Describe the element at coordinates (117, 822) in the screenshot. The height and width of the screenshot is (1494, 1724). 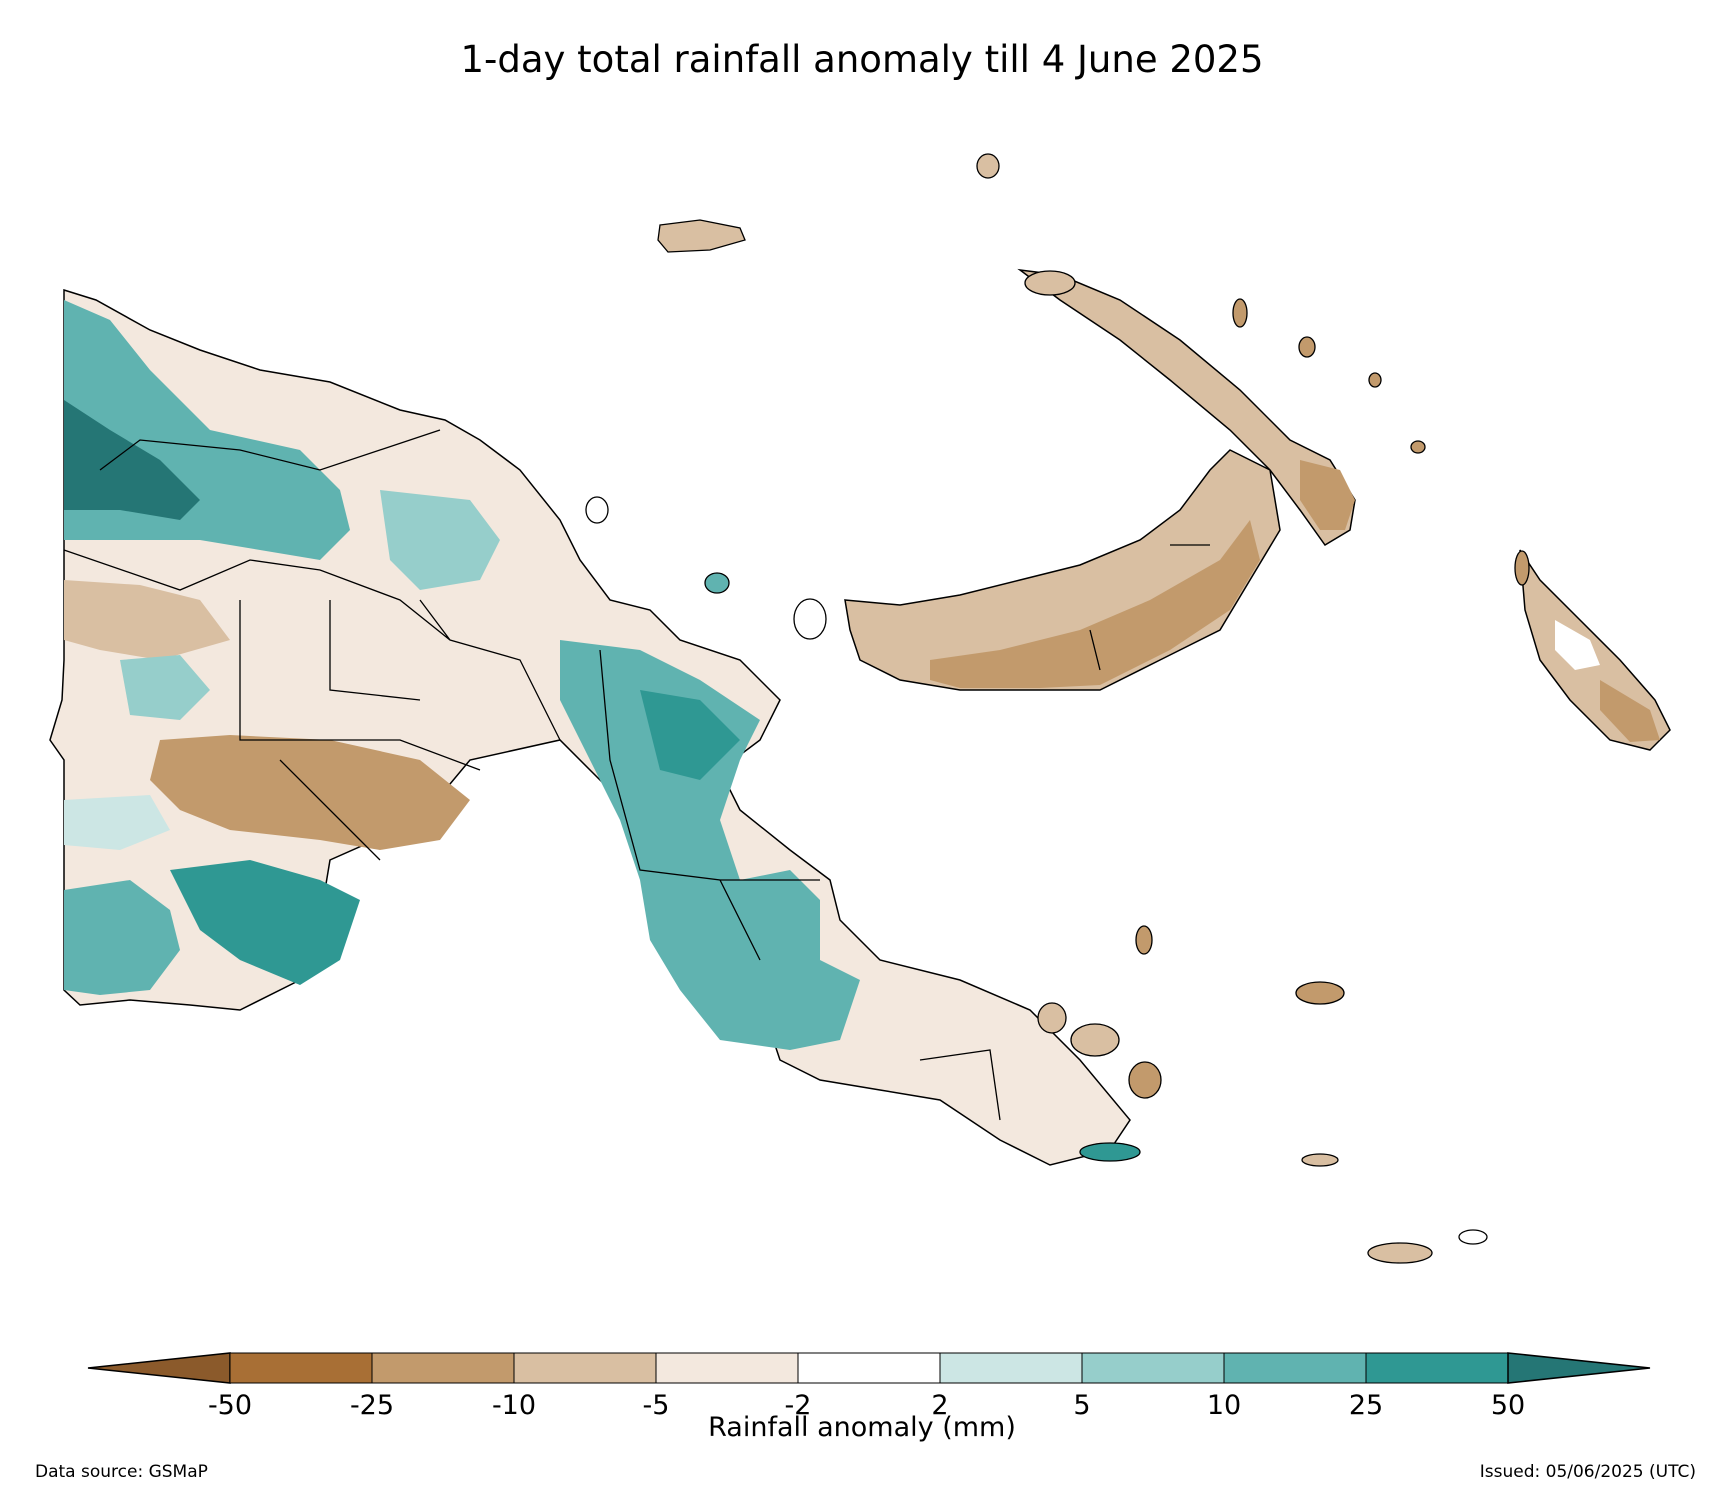
I see `light-wet-west-edge` at that location.